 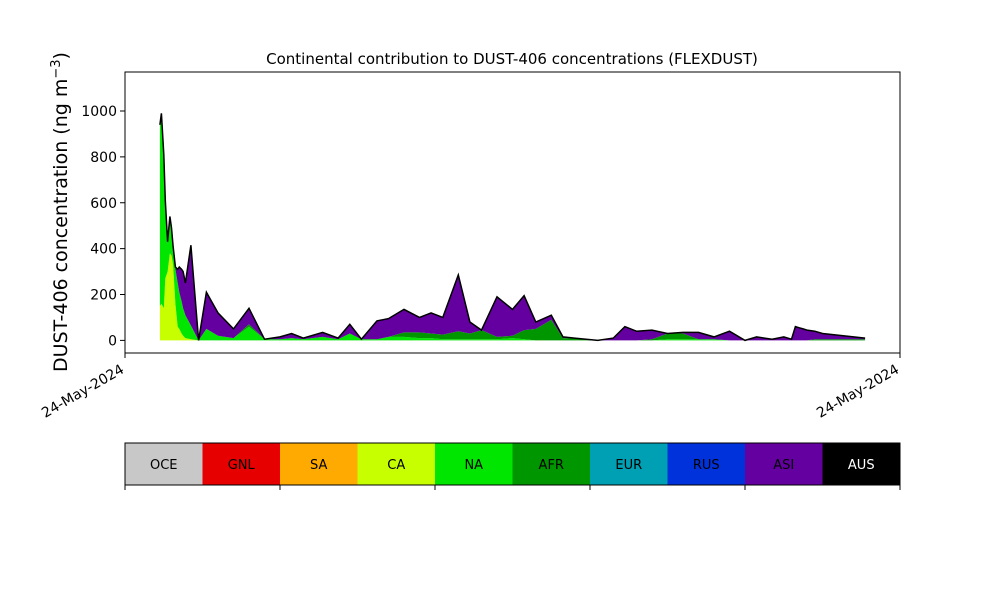 I want to click on y-tick-label: 800, so click(x=103, y=158).